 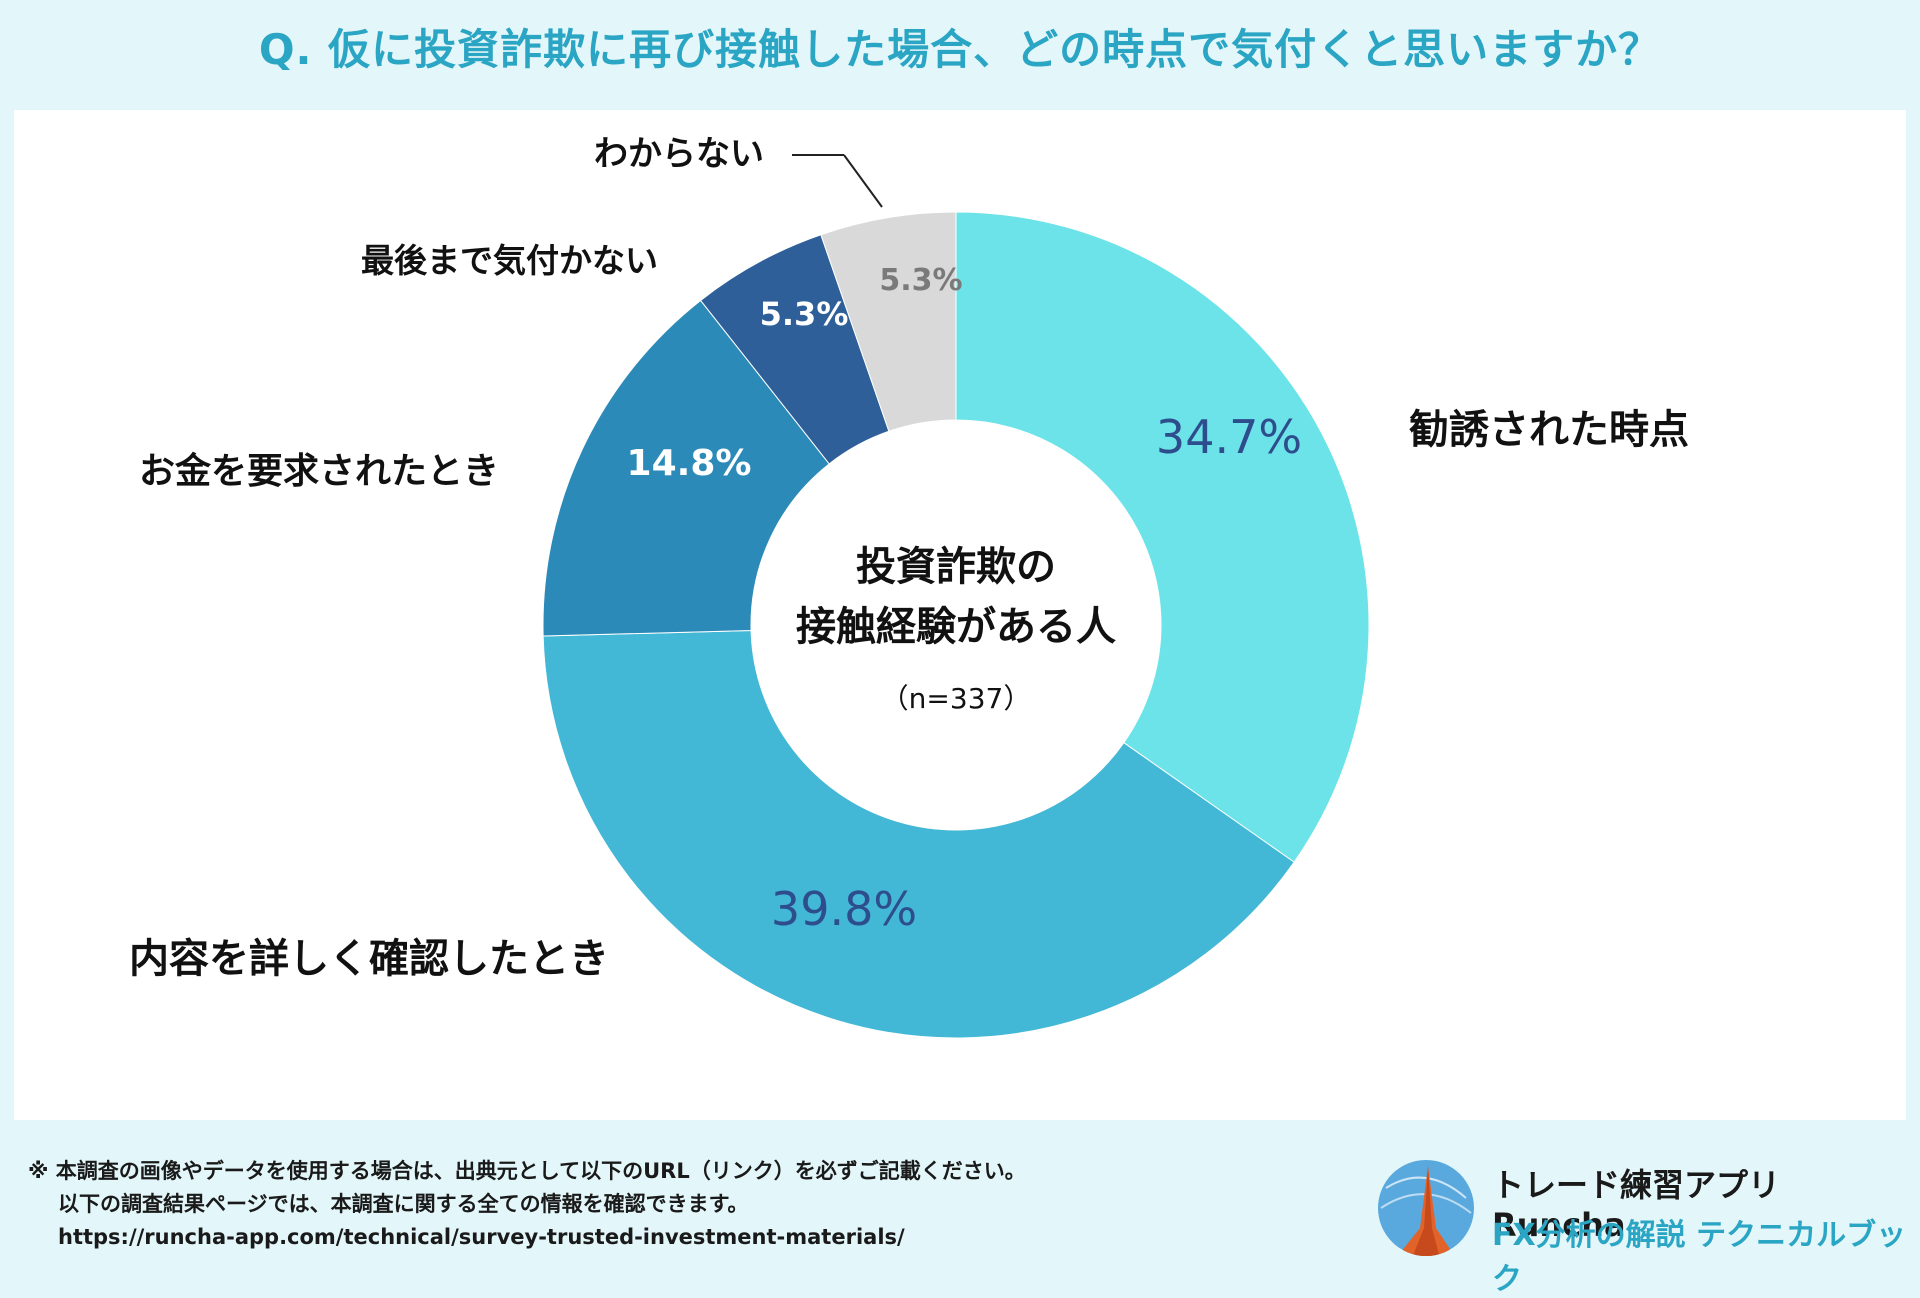 I want to click on category-label-shousai-kakunin: 内容を詳しく確認したとき, so click(x=369, y=959).